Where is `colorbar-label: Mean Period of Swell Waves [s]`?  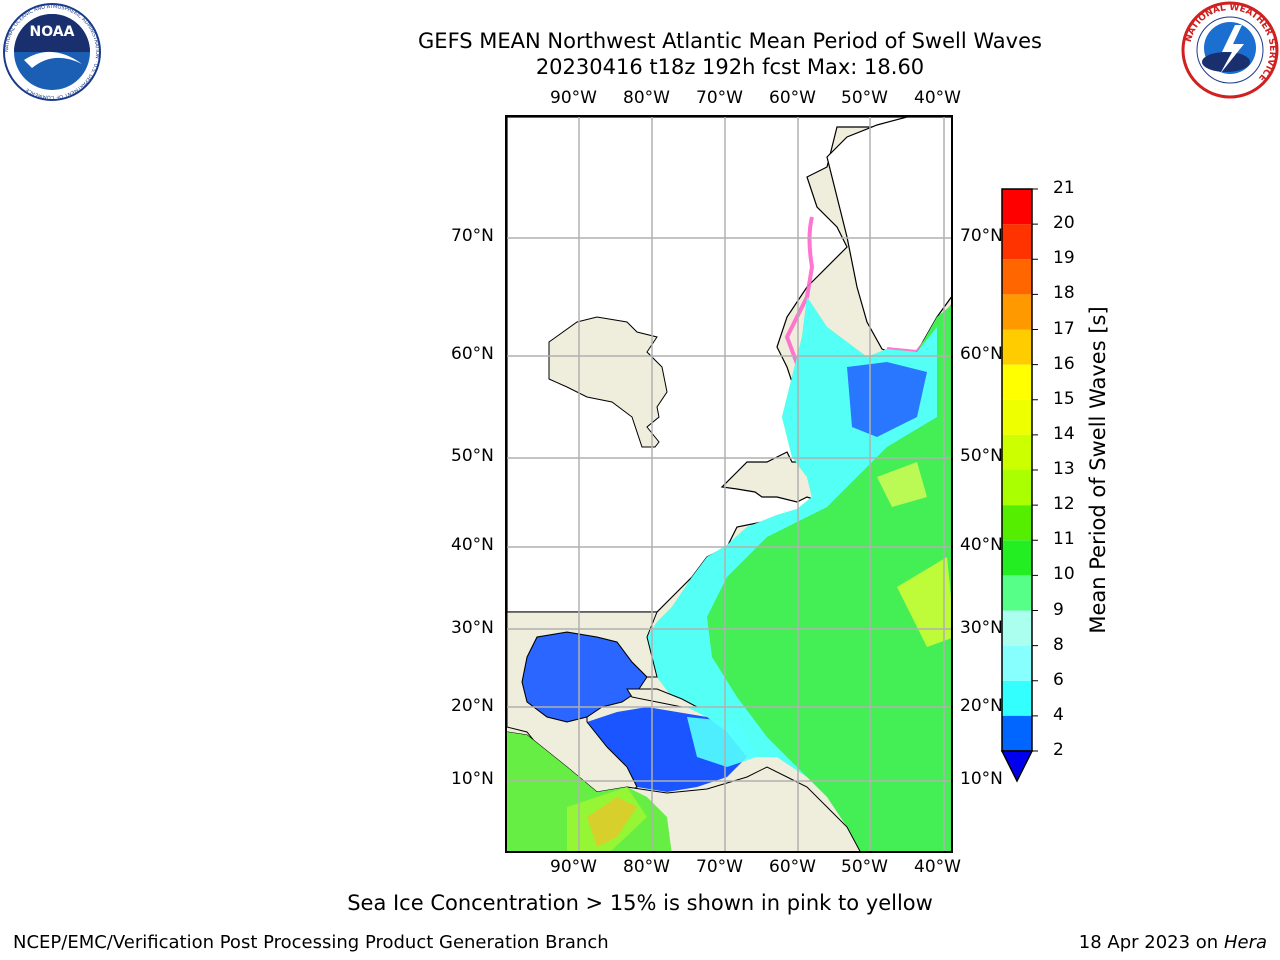
colorbar-label: Mean Period of Swell Waves [s] is located at coordinates (1098, 470).